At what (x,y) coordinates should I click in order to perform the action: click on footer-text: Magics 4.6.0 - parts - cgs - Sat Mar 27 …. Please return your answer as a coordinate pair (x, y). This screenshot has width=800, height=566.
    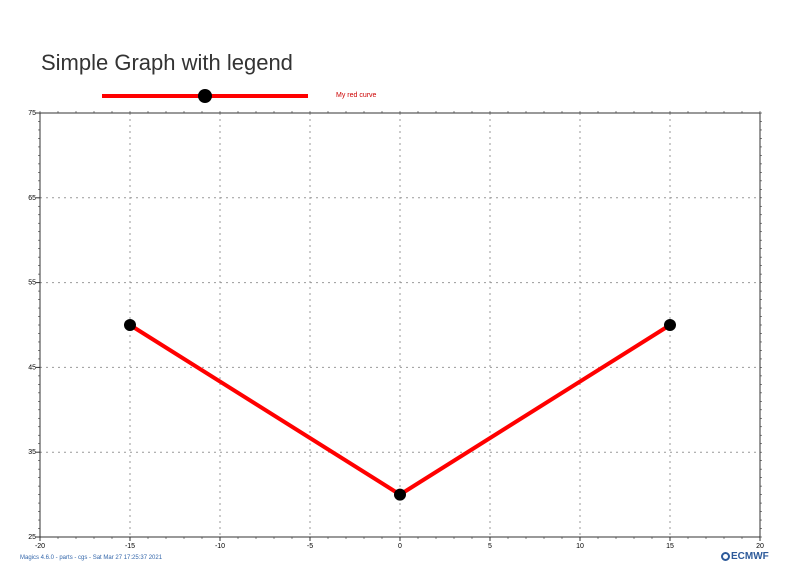
    Looking at the image, I should click on (91, 558).